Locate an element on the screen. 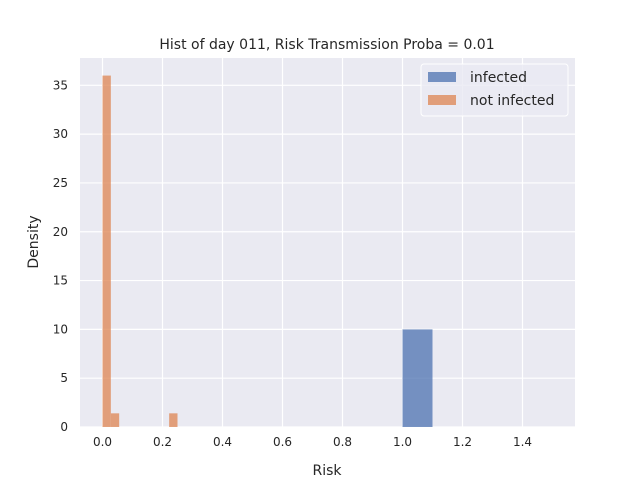 Image resolution: width=640 pixels, height=484 pixels. legend-label-not-infected: not infected is located at coordinates (512, 101).